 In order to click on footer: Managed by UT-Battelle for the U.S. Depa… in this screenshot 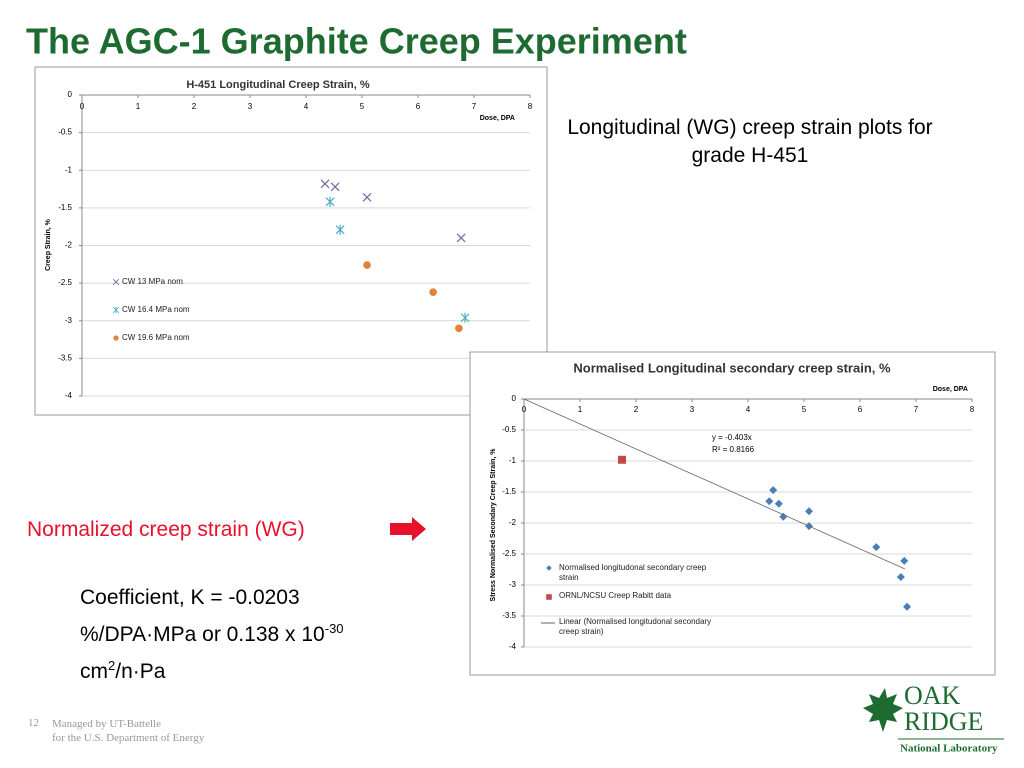, I will do `click(128, 731)`.